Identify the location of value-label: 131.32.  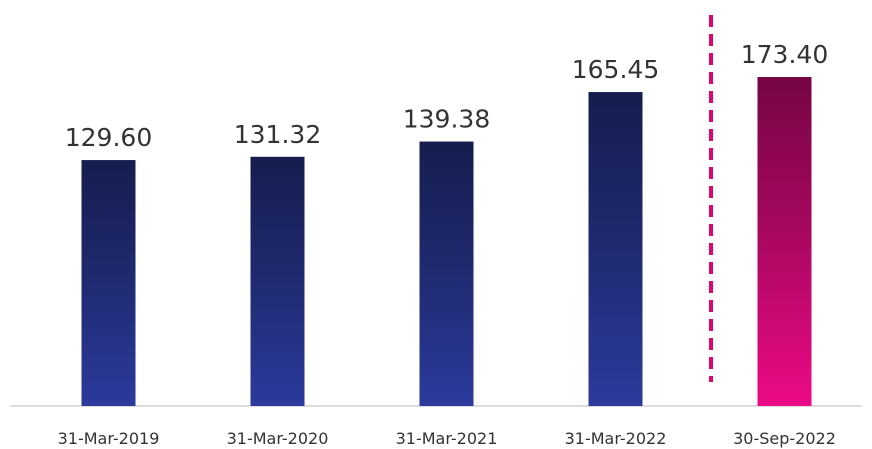
(277, 134).